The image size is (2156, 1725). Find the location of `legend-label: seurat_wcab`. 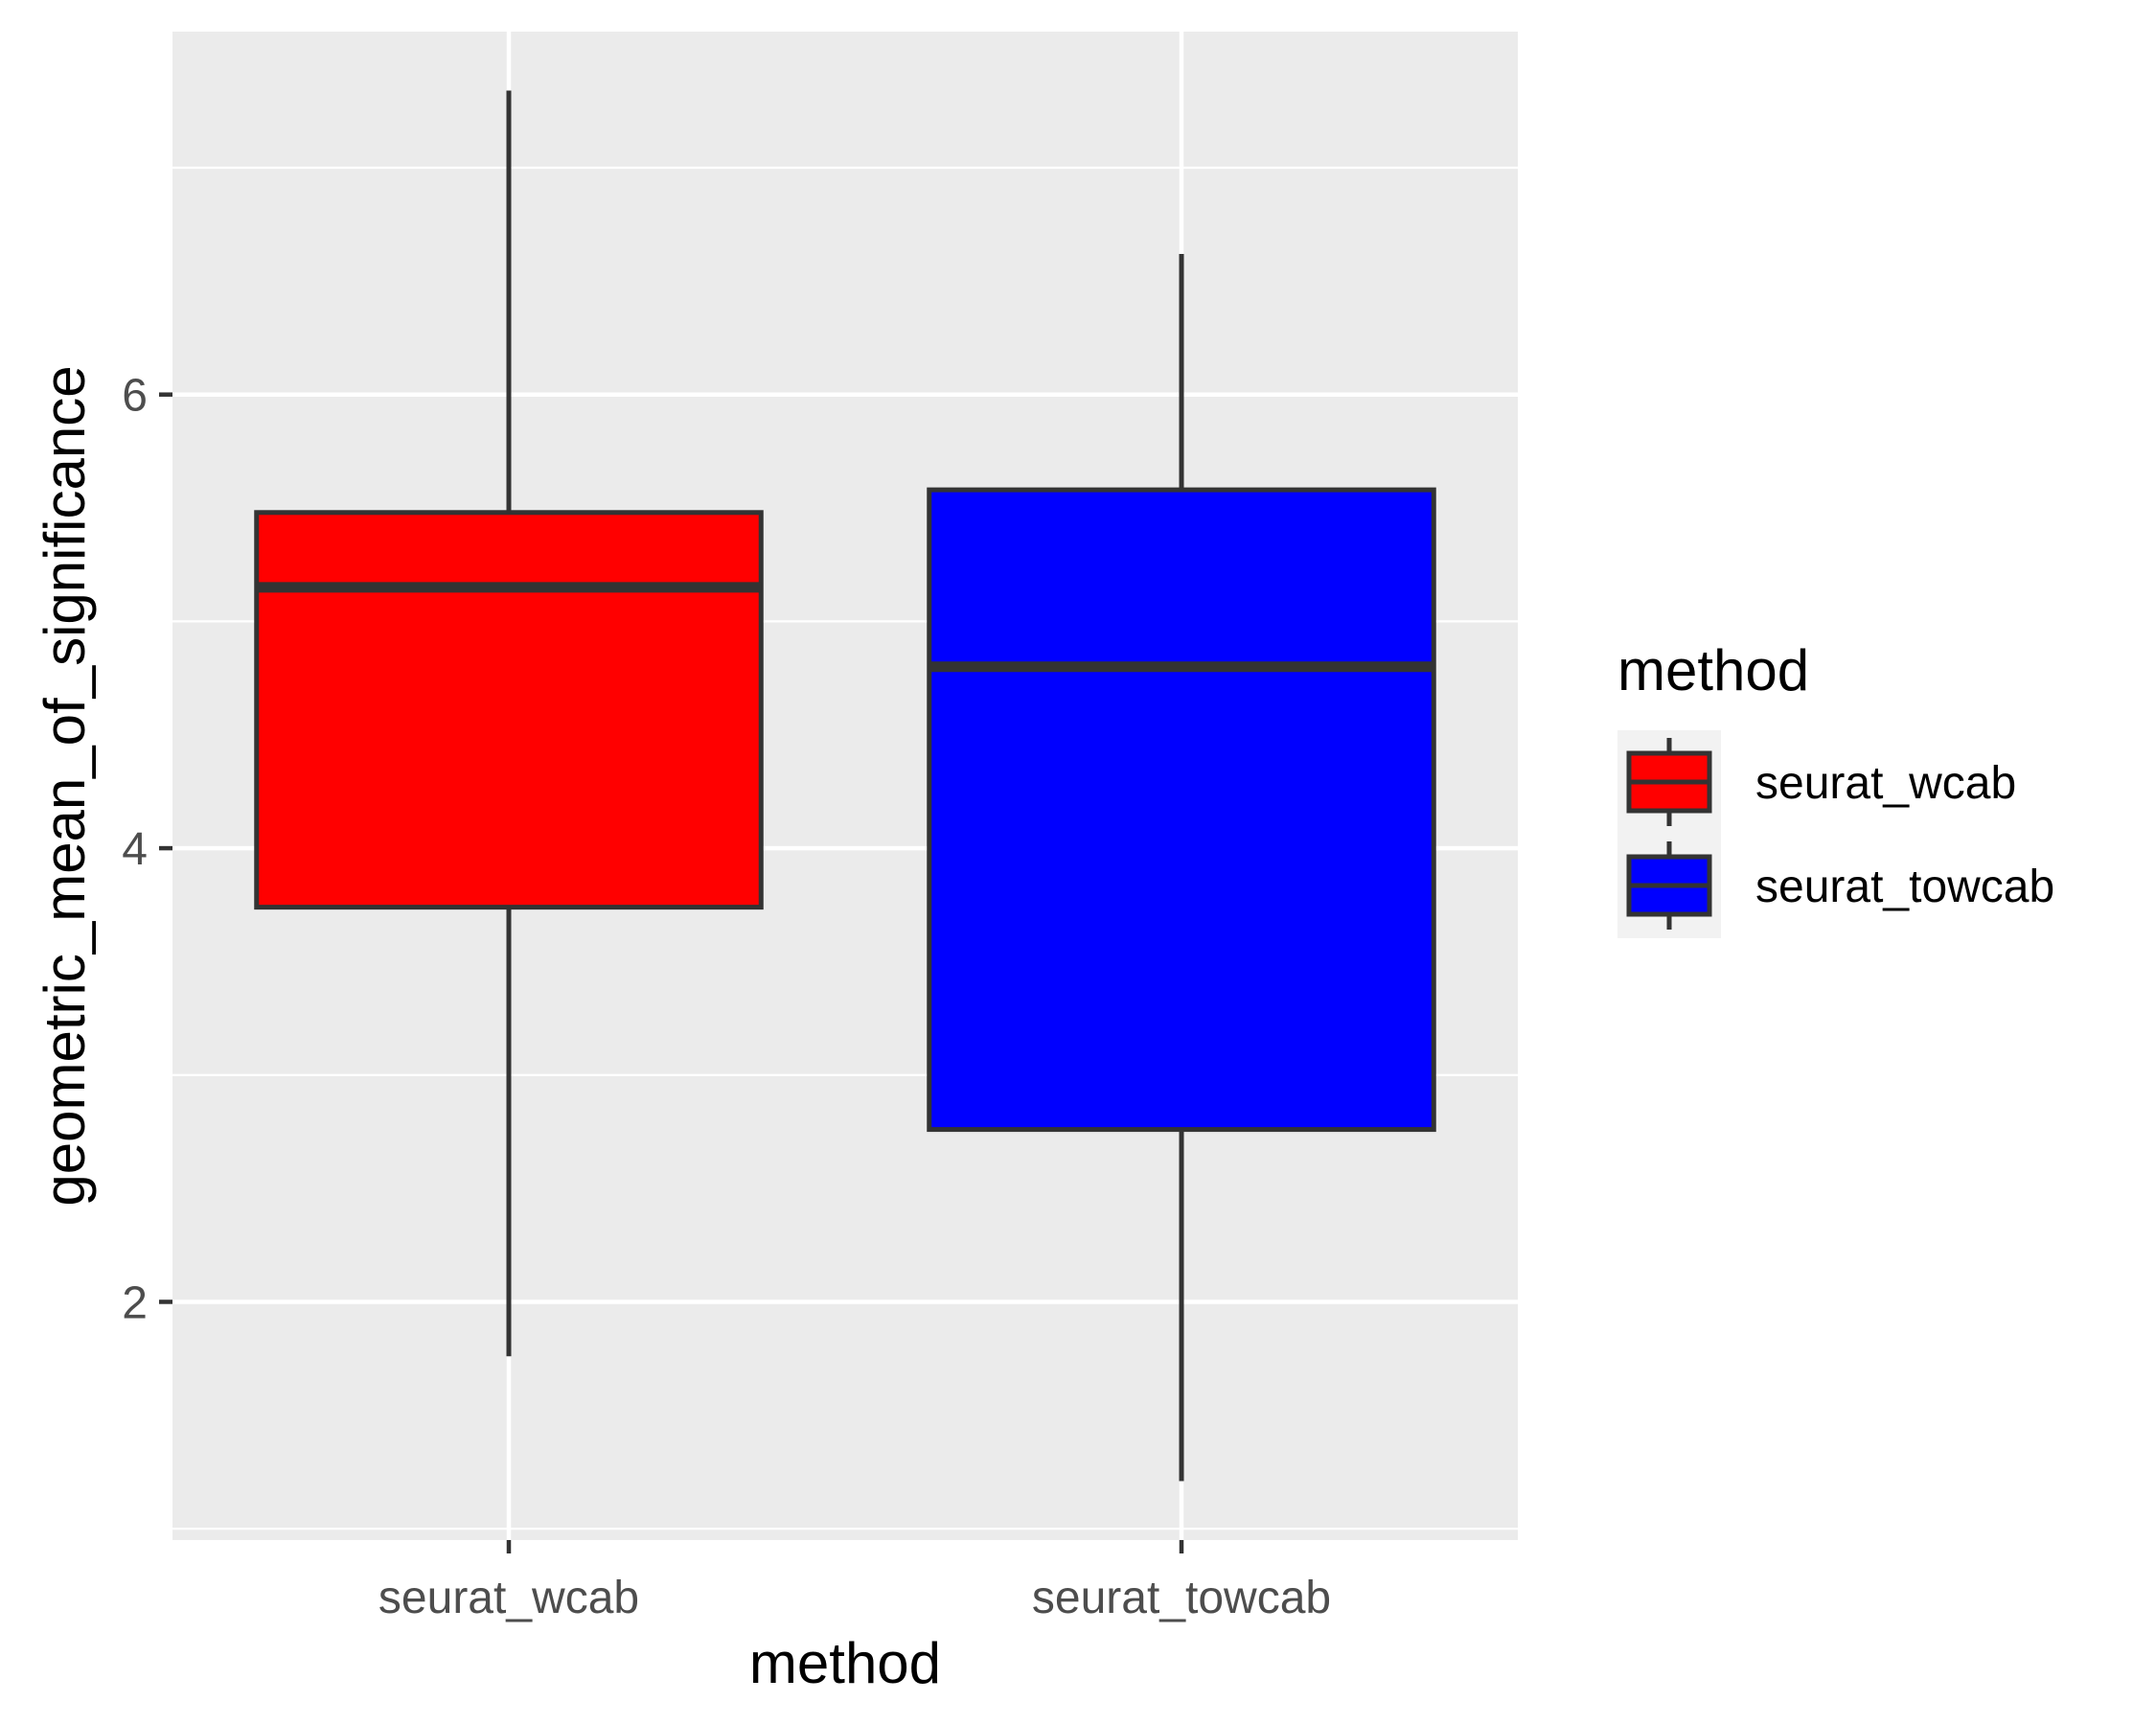

legend-label: seurat_wcab is located at coordinates (1885, 783).